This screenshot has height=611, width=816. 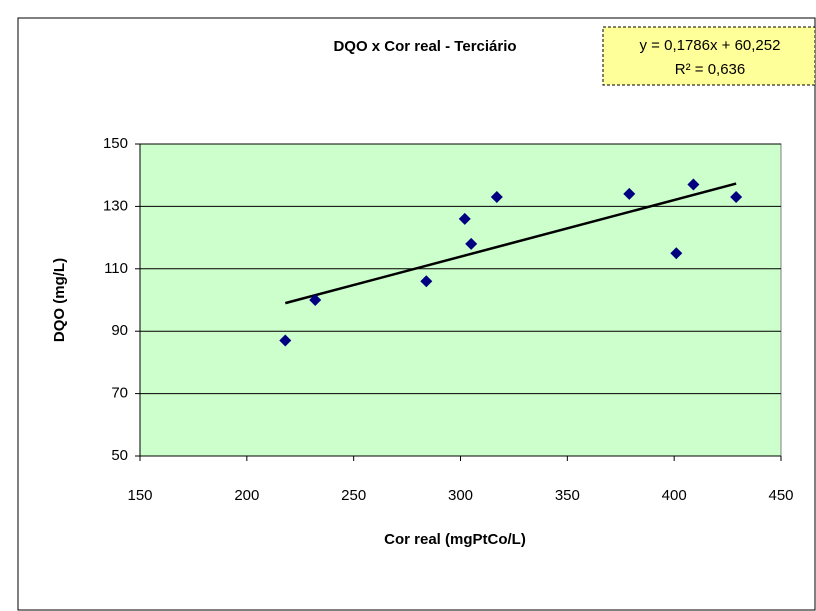 I want to click on x-tick-label: 200, so click(x=246, y=495).